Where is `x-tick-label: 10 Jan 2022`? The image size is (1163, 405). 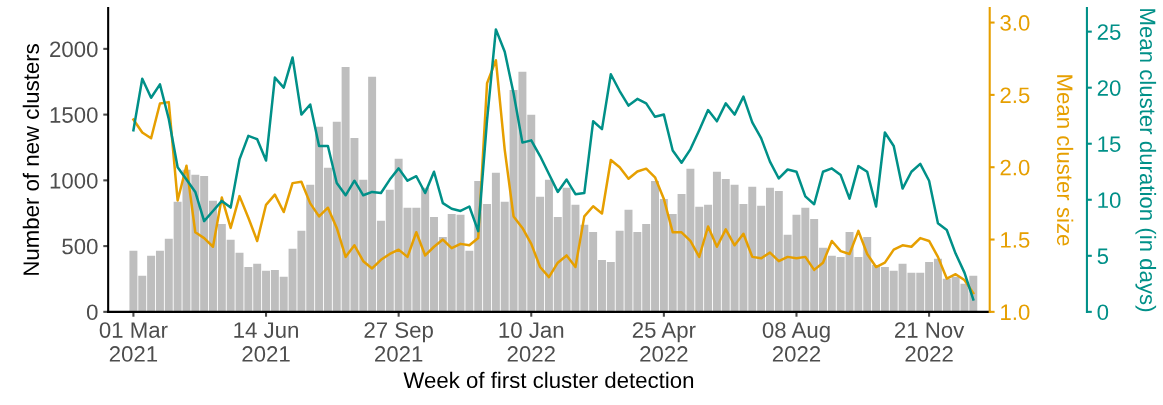 x-tick-label: 10 Jan 2022 is located at coordinates (531, 342).